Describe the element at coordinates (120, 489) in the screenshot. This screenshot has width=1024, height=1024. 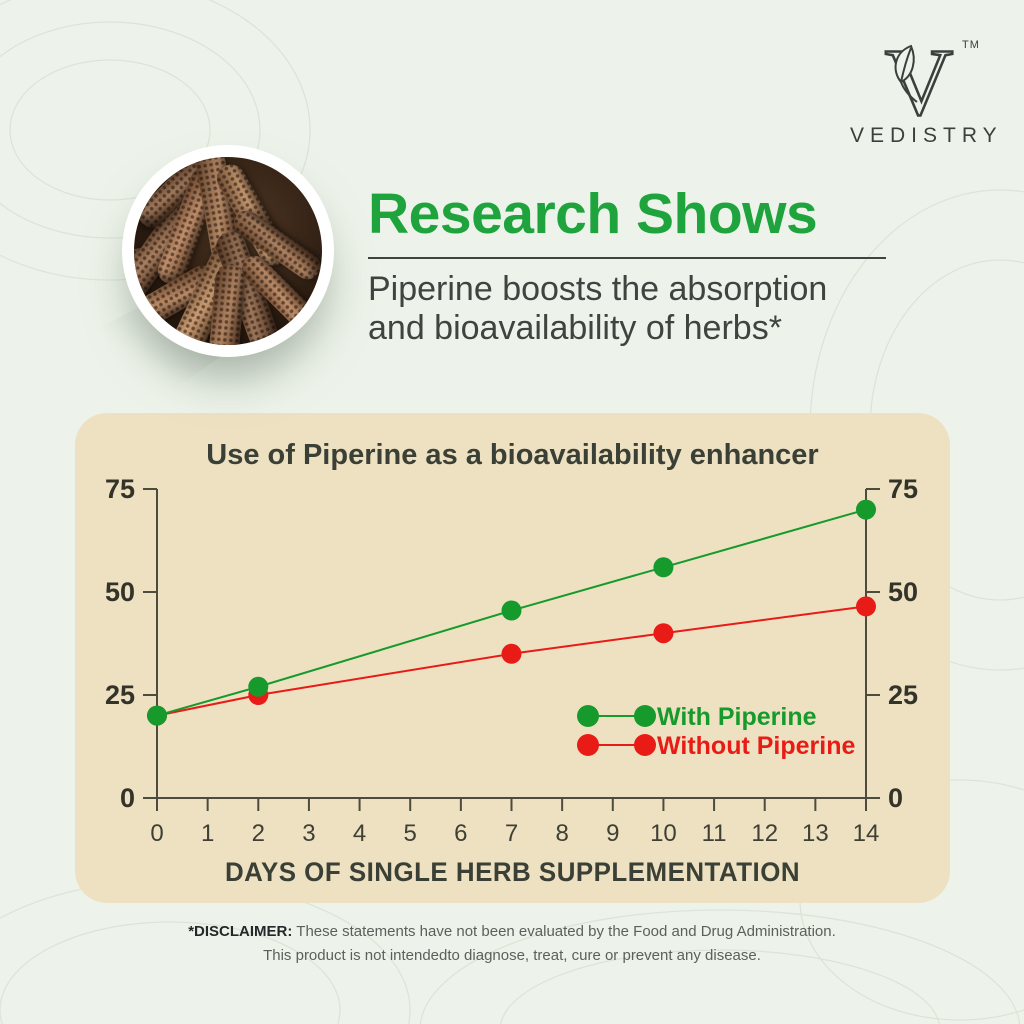
I see `y-tick-label-left: 75` at that location.